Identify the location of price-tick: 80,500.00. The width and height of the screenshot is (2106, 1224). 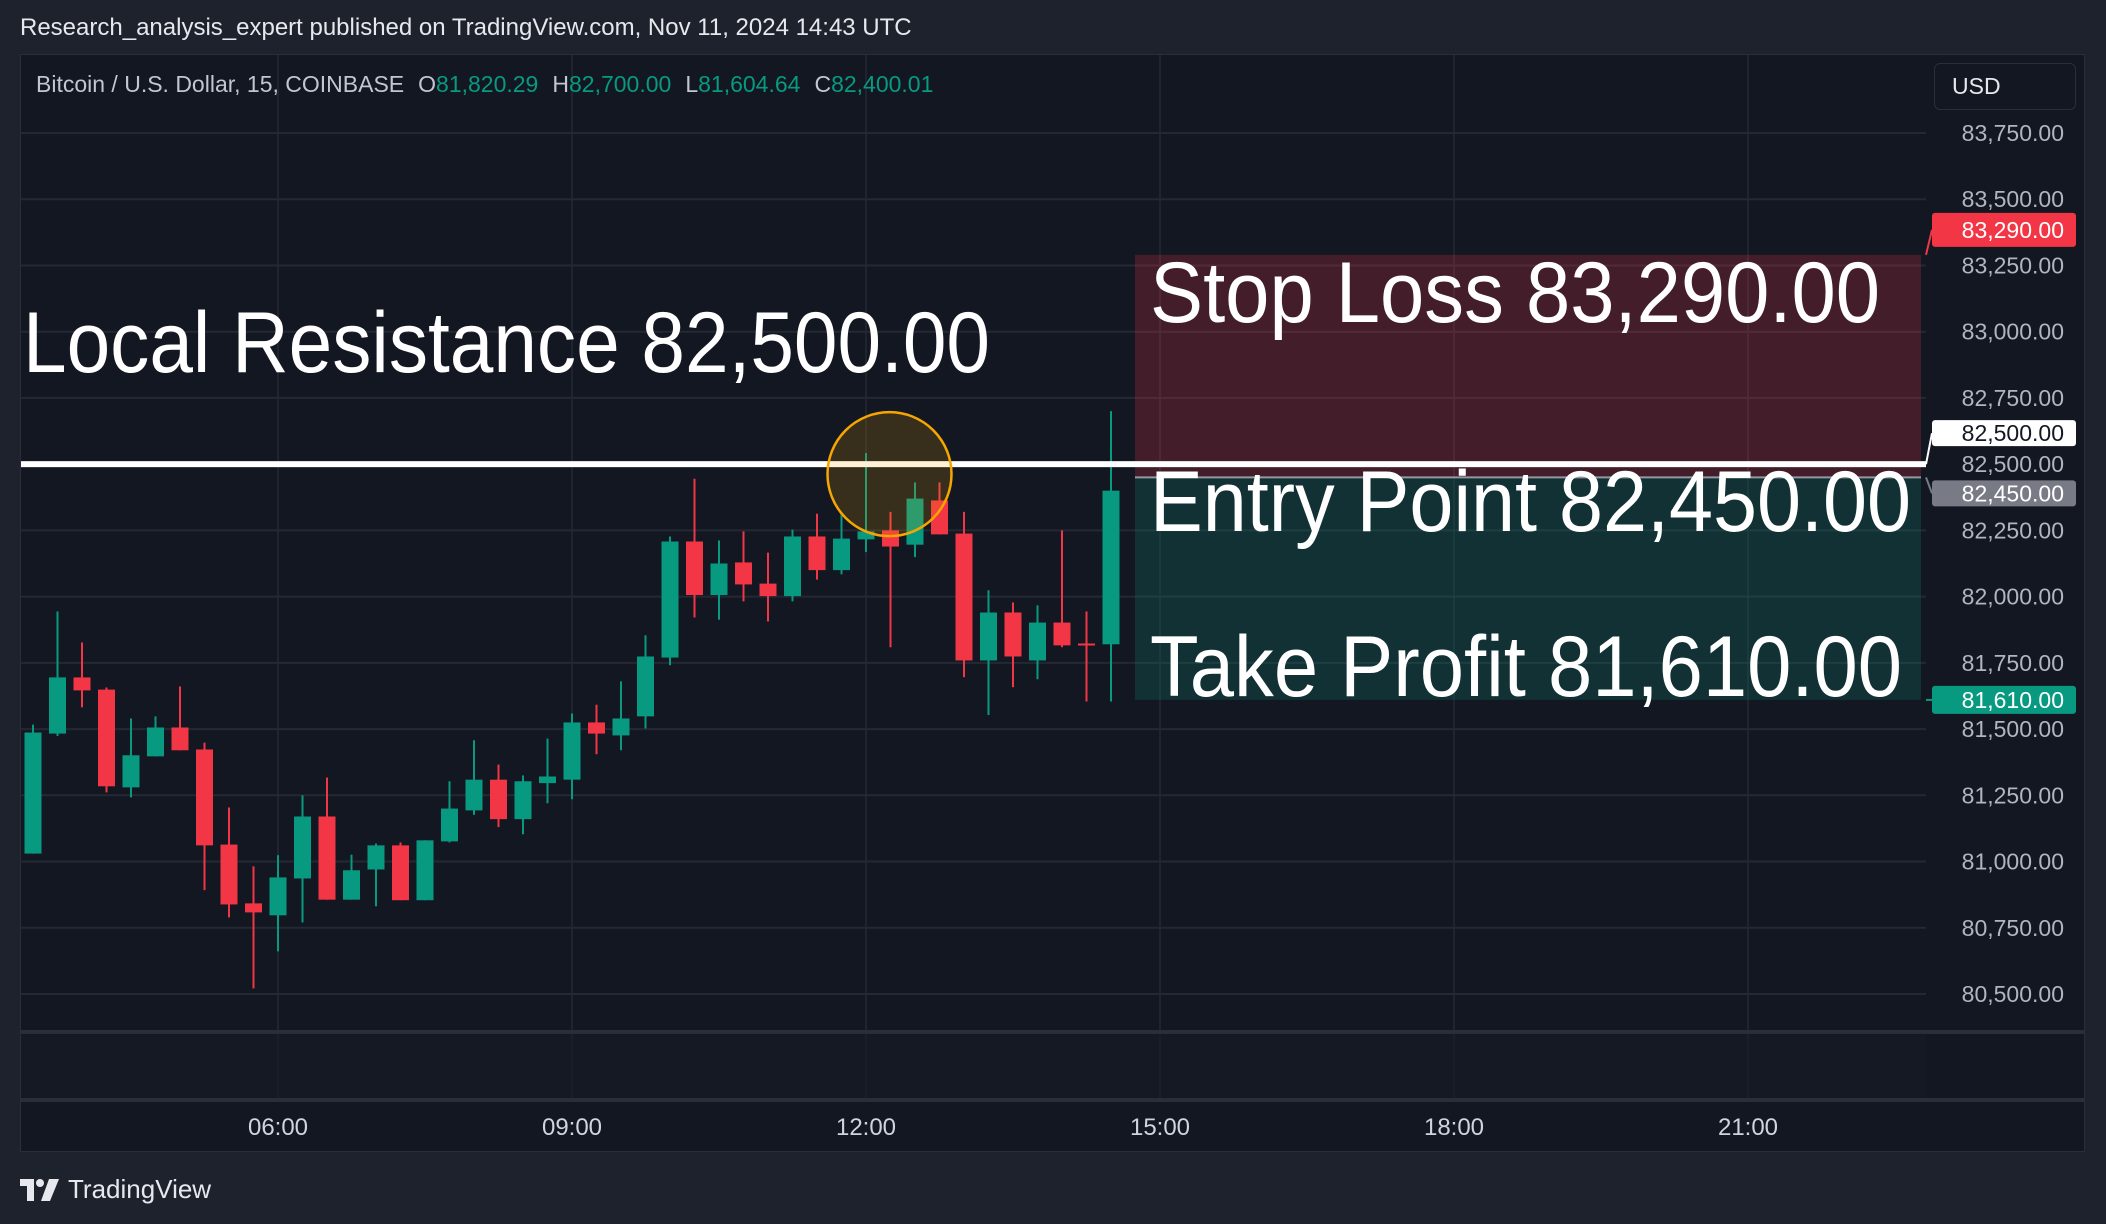
(2013, 994).